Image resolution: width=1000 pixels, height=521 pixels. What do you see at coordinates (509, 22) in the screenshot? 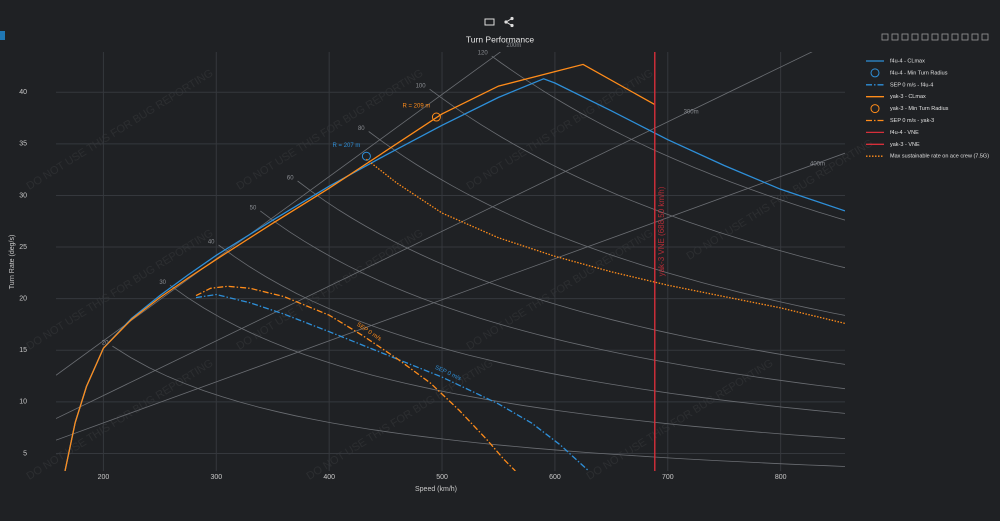
I see `icon-share` at bounding box center [509, 22].